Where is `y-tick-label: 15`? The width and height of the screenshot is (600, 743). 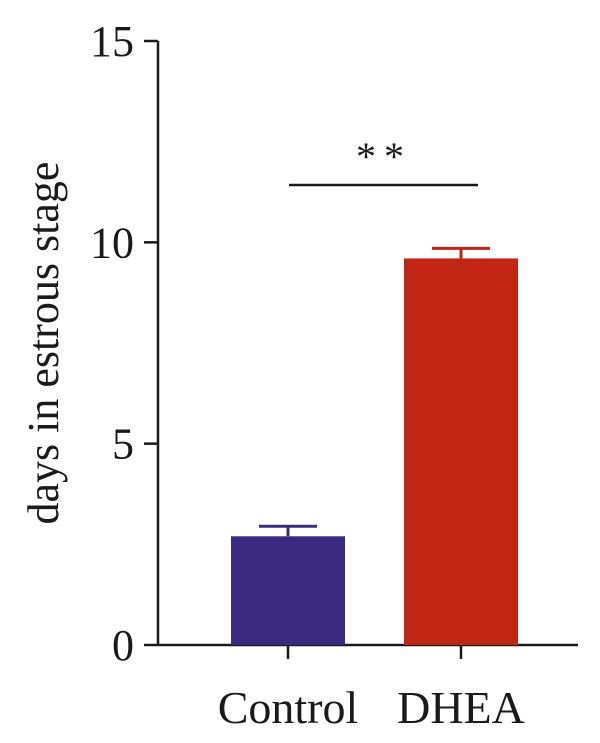
y-tick-label: 15 is located at coordinates (112, 41).